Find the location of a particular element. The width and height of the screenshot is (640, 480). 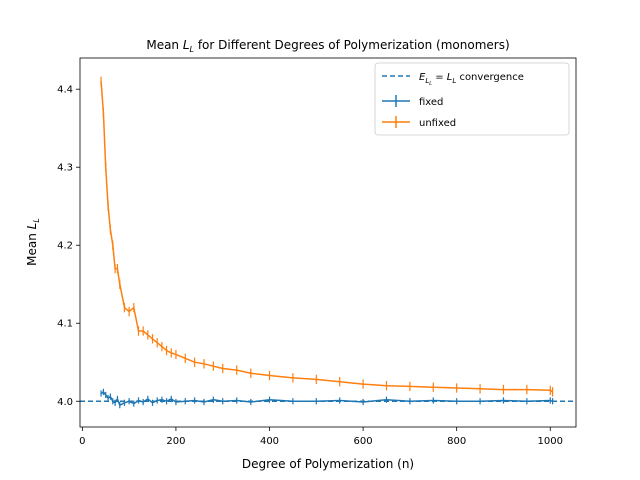

x-tick-label: 600 is located at coordinates (363, 441).